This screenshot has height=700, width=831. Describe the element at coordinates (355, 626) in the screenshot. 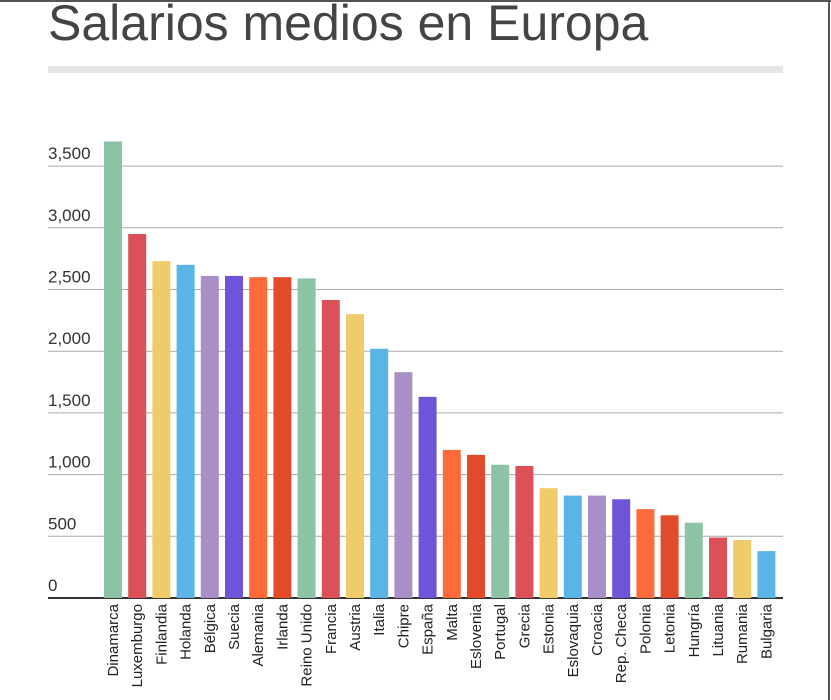

I see `x-tick-label: Austria` at that location.